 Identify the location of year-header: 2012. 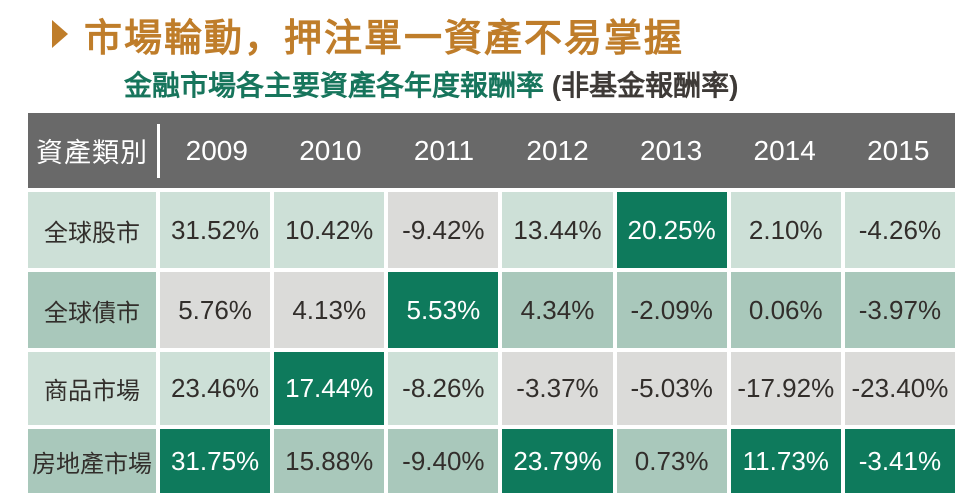
(557, 150).